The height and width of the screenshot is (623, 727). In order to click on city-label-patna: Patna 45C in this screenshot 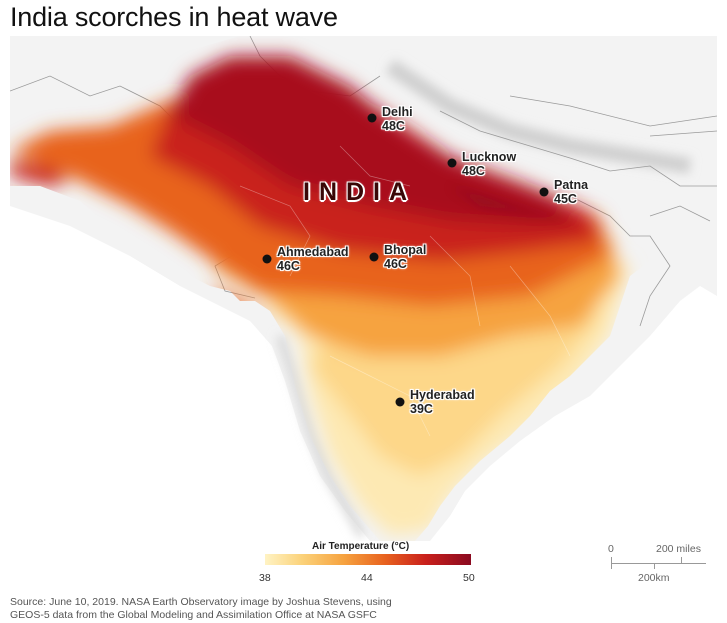, I will do `click(571, 192)`.